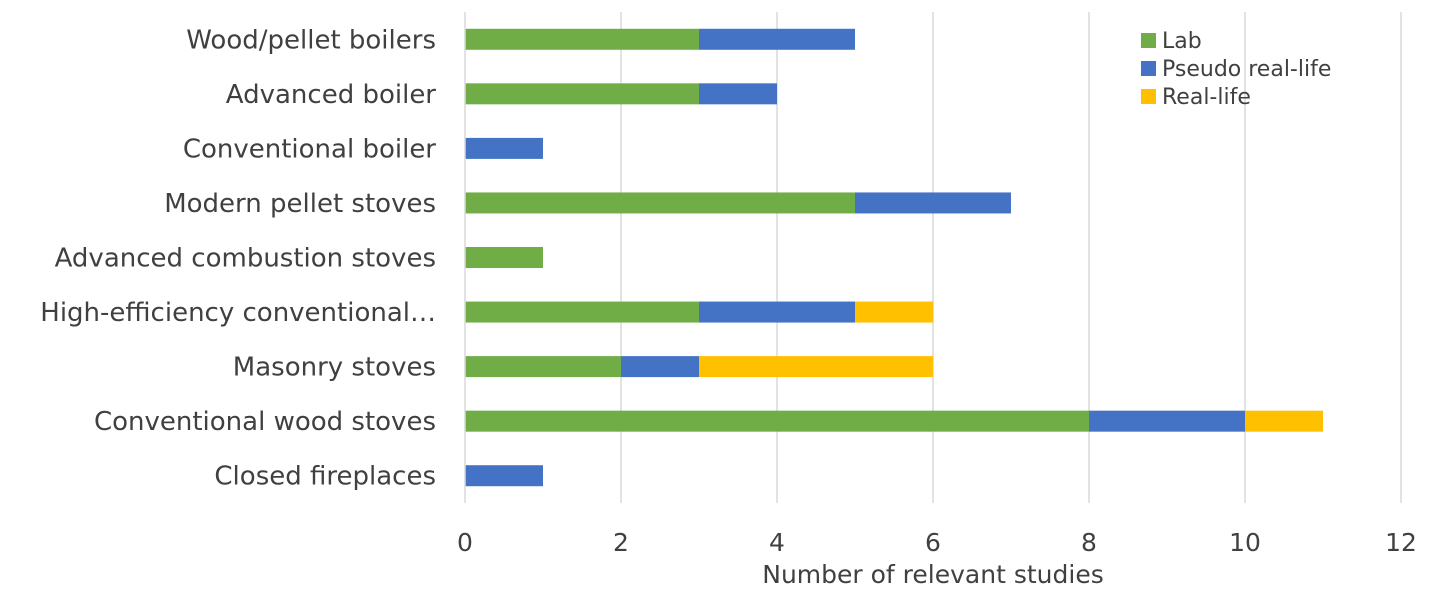 The height and width of the screenshot is (589, 1432). I want to click on category-label: Conventional wood stoves, so click(265, 422).